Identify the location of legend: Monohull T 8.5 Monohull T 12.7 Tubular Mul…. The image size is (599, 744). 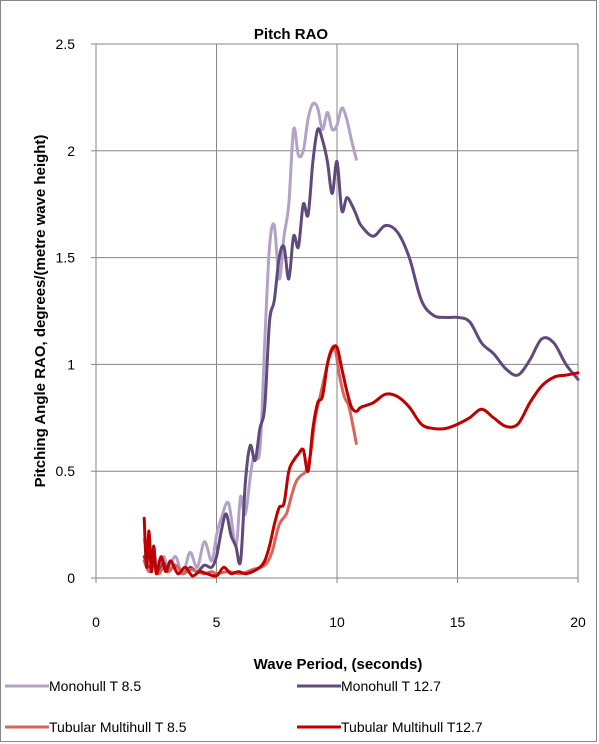
(244, 706).